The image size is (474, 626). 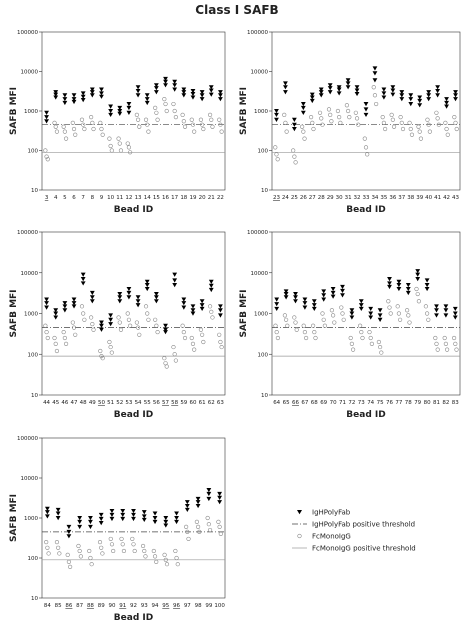 What do you see at coordinates (295, 403) in the screenshot?
I see `x-tick-label: 66` at bounding box center [295, 403].